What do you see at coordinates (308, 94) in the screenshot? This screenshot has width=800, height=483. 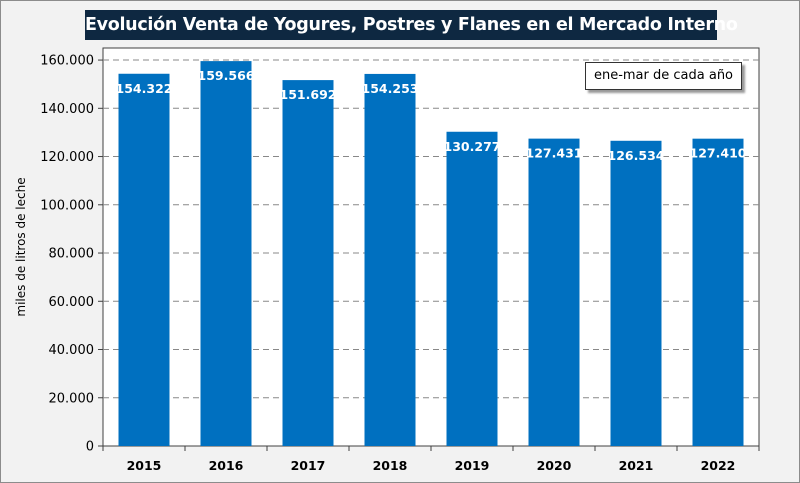 I see `data-label: 151.692` at bounding box center [308, 94].